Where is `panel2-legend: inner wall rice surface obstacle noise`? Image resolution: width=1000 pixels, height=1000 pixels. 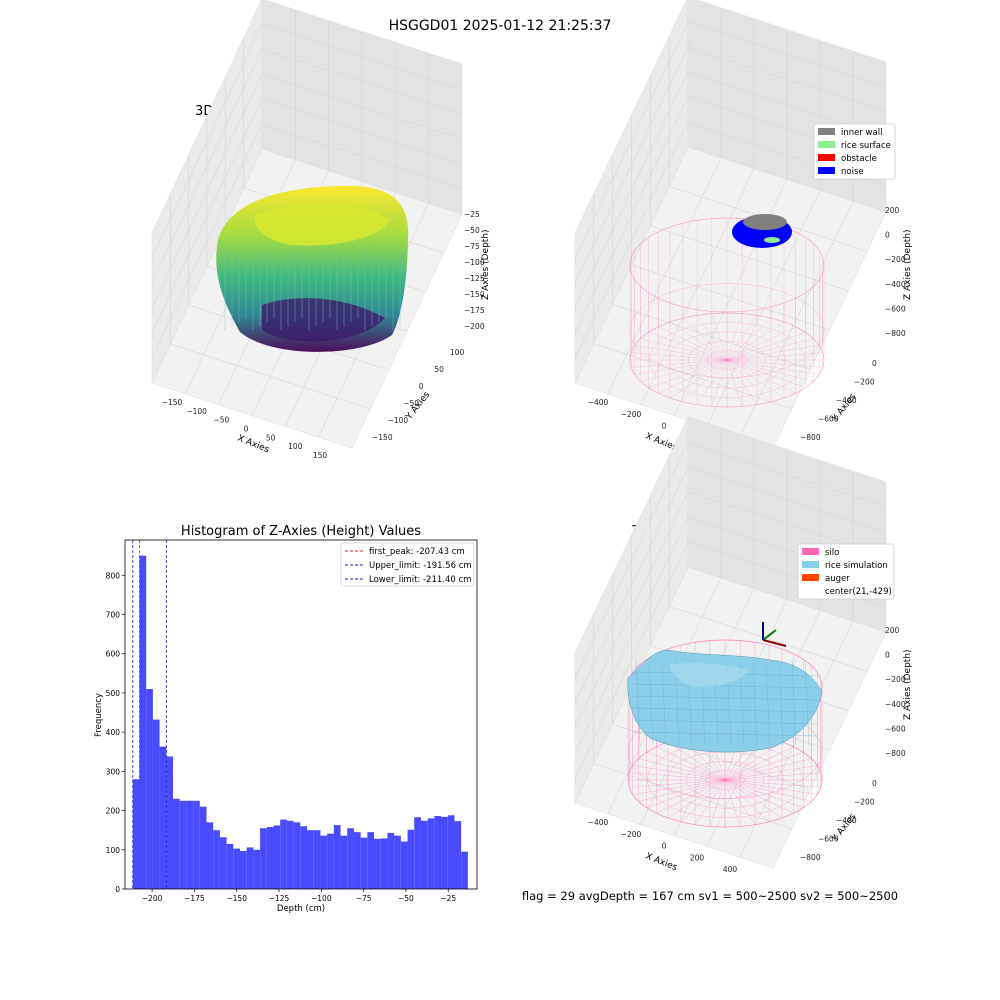
panel2-legend: inner wall rice surface obstacle noise is located at coordinates (854, 151).